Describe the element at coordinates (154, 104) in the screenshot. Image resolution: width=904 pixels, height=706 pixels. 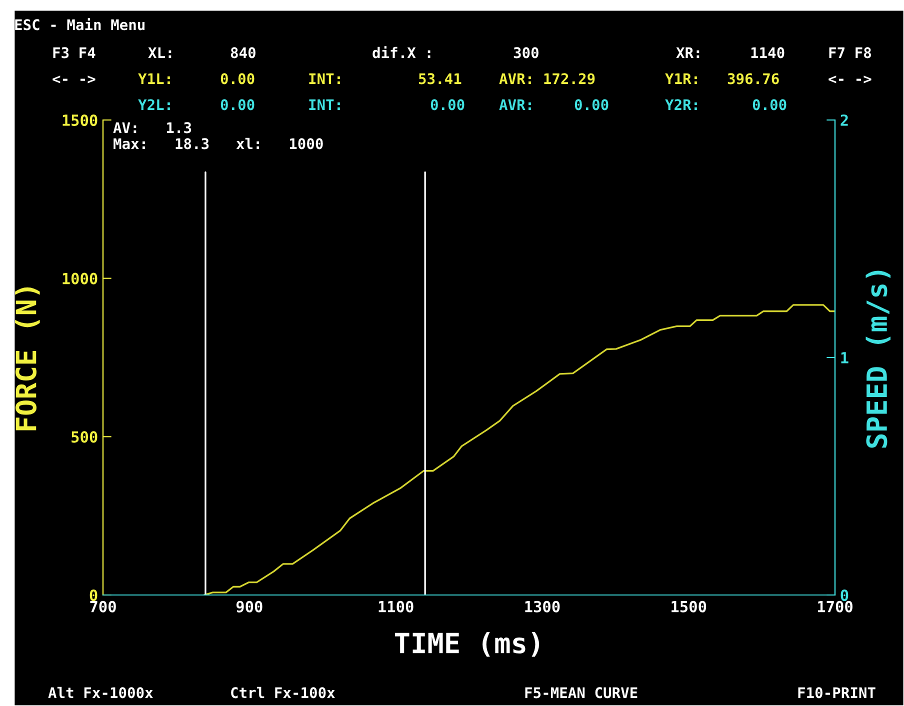
I see `text: Y2L:` at that location.